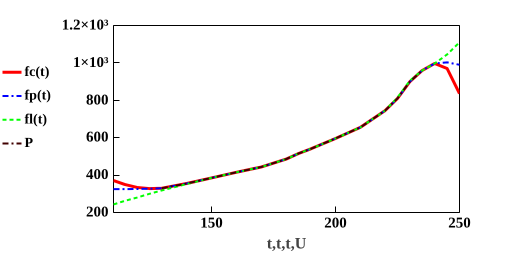 The image size is (512, 264). I want to click on legend-label: fc(t), so click(37, 72).